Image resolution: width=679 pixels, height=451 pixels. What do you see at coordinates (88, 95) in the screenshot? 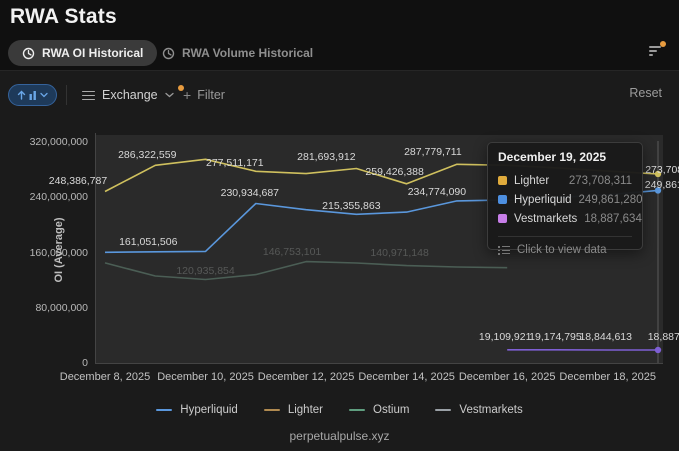
I see `menu-lines-icon` at bounding box center [88, 95].